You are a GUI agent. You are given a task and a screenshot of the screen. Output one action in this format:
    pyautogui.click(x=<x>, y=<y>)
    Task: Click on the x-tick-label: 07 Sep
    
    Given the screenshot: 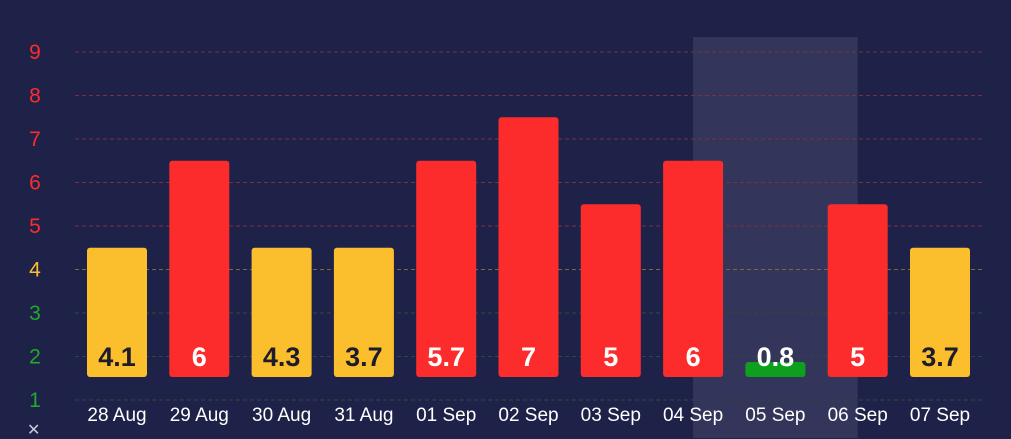 What is the action you would take?
    pyautogui.click(x=940, y=415)
    